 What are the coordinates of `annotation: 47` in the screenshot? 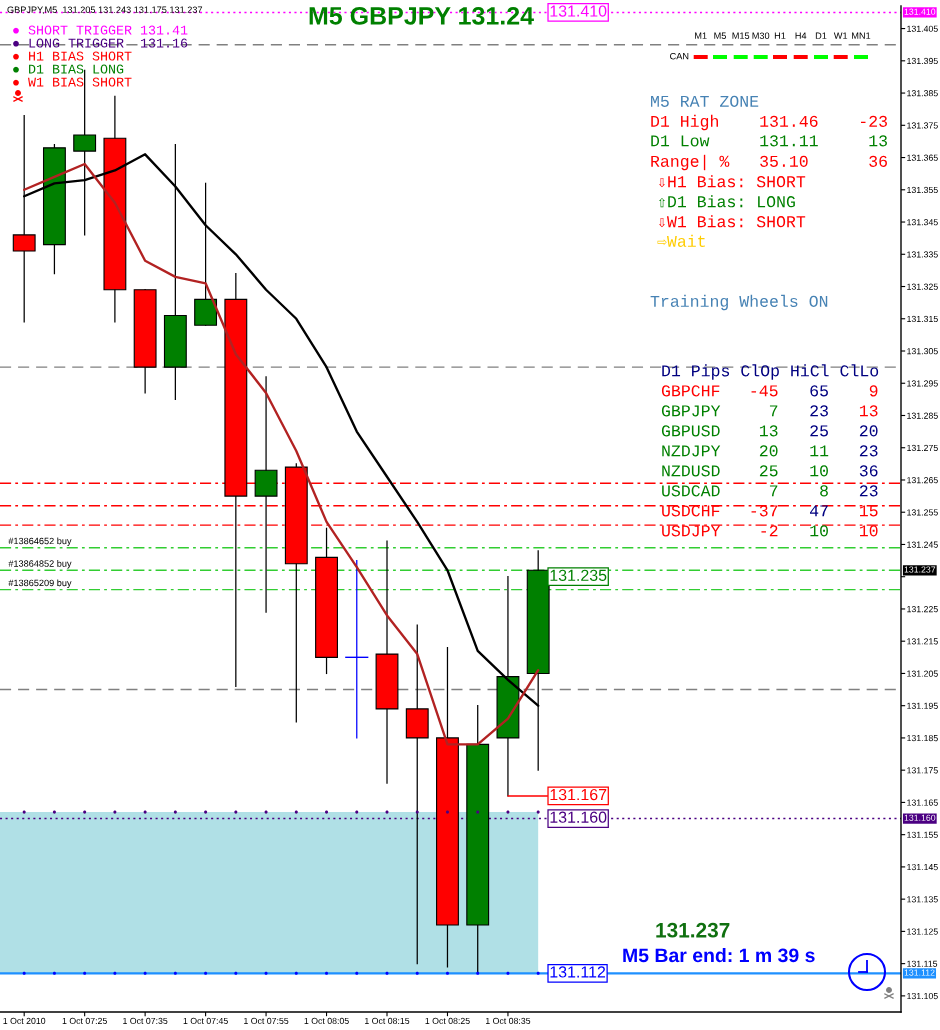 It's located at (818, 511).